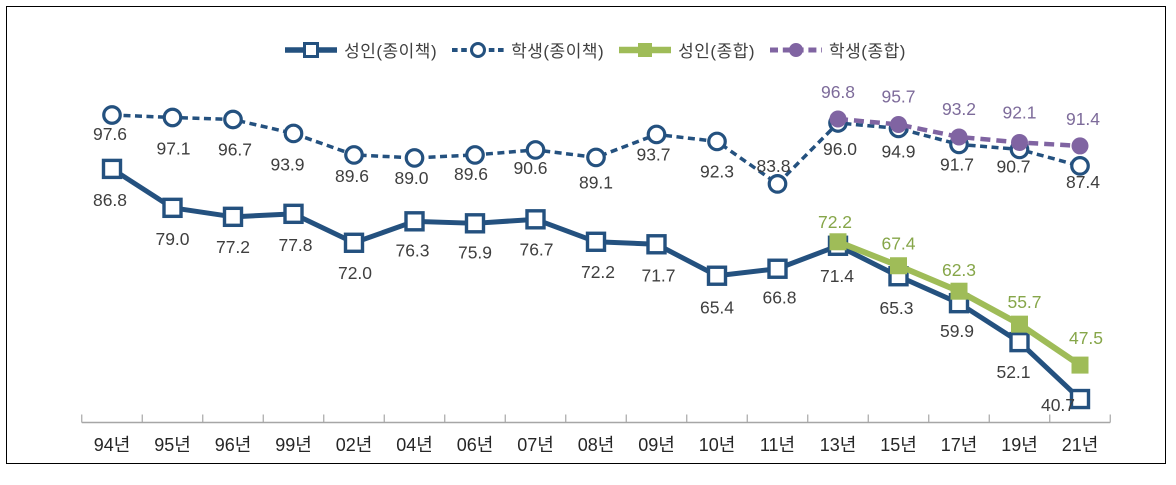 The height and width of the screenshot is (485, 1176). What do you see at coordinates (414, 445) in the screenshot?
I see `x-axis-label: 04년` at bounding box center [414, 445].